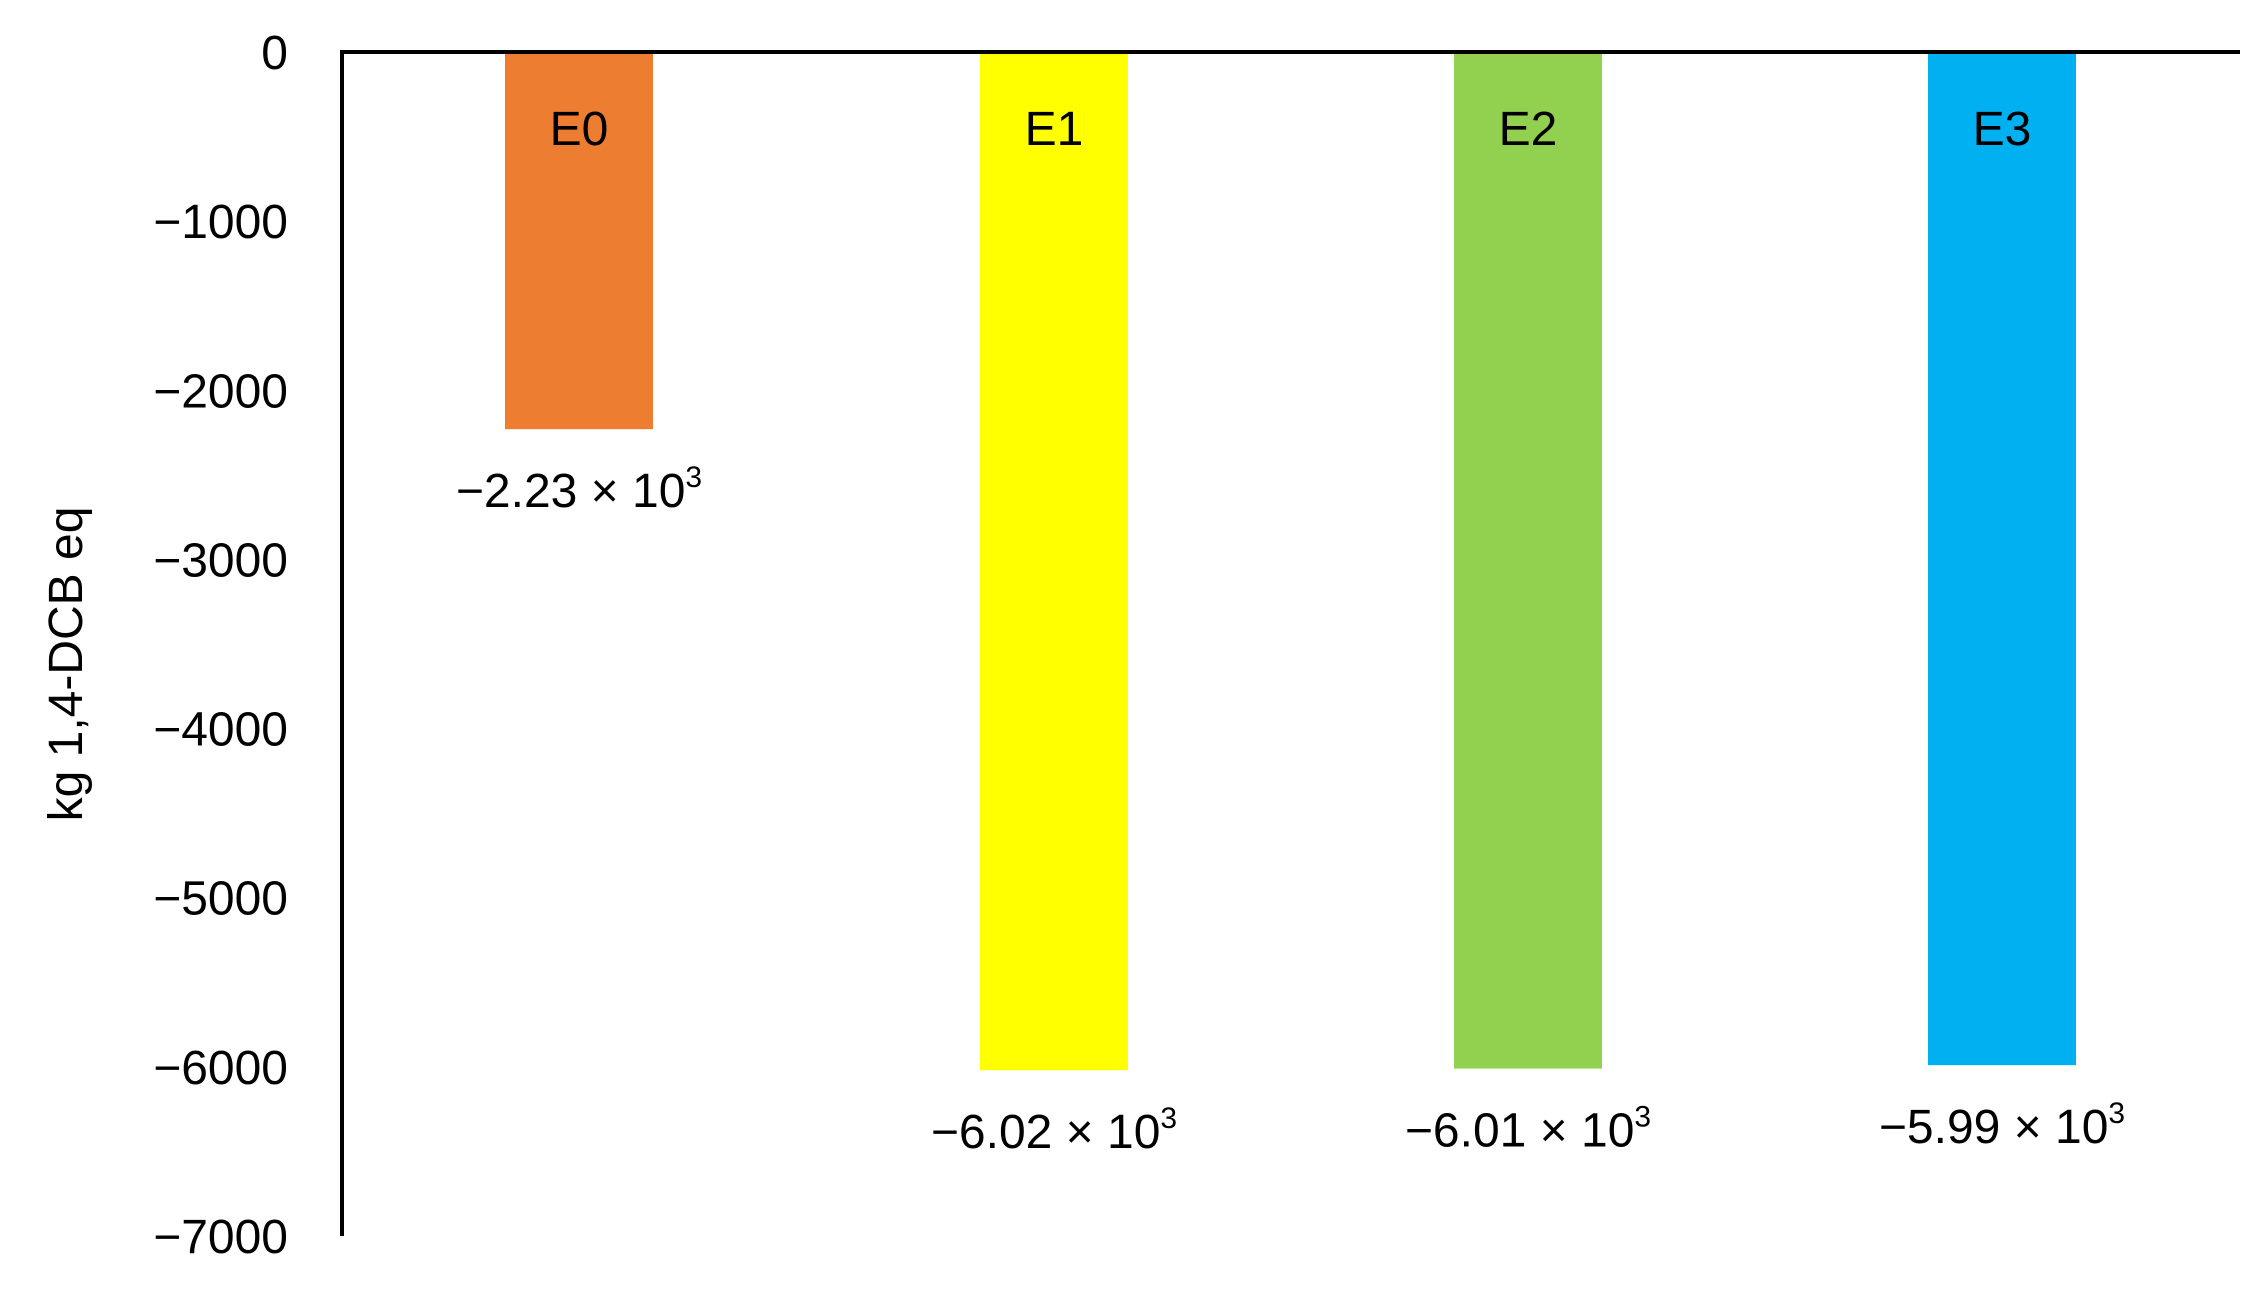  Describe the element at coordinates (220, 560) in the screenshot. I see `y-tick-label: −3000` at that location.